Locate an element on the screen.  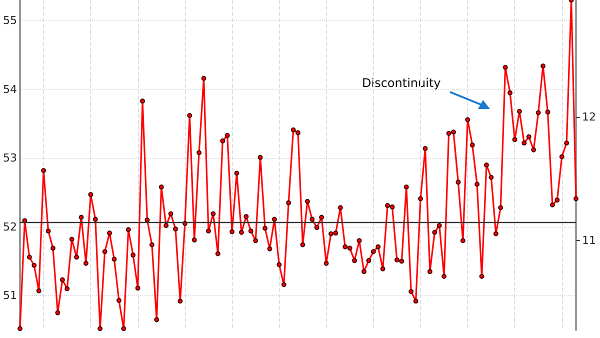
y-tick-label: 52 is located at coordinates (9, 227).